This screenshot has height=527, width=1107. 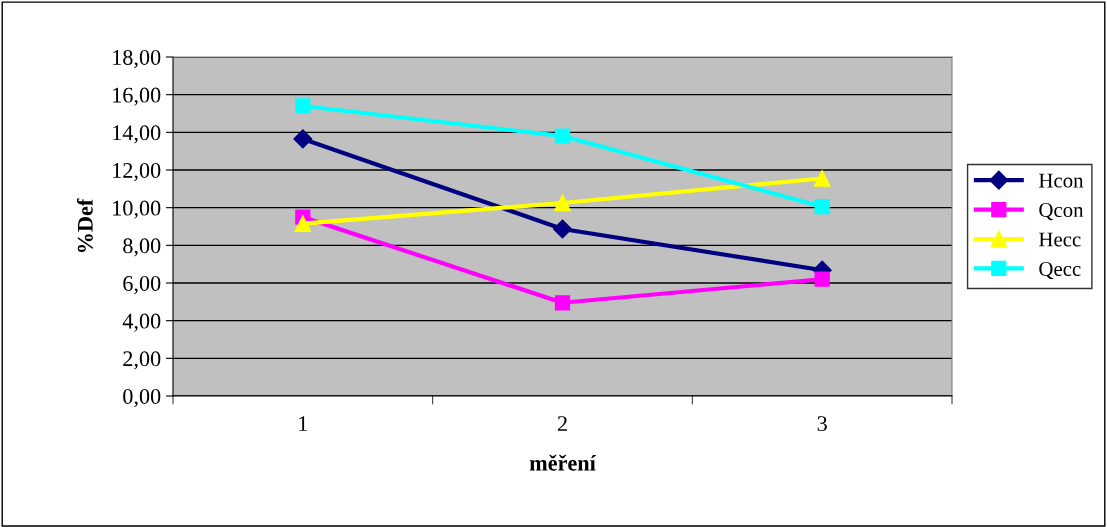 I want to click on y-tick-label: 14,00, so click(x=137, y=134).